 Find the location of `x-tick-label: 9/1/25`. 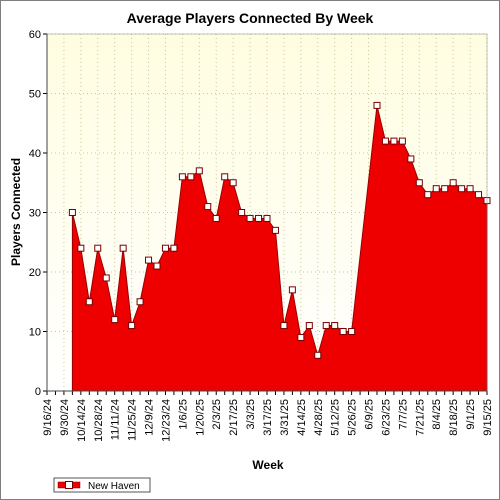

x-tick-label: 9/1/25 is located at coordinates (471, 414).